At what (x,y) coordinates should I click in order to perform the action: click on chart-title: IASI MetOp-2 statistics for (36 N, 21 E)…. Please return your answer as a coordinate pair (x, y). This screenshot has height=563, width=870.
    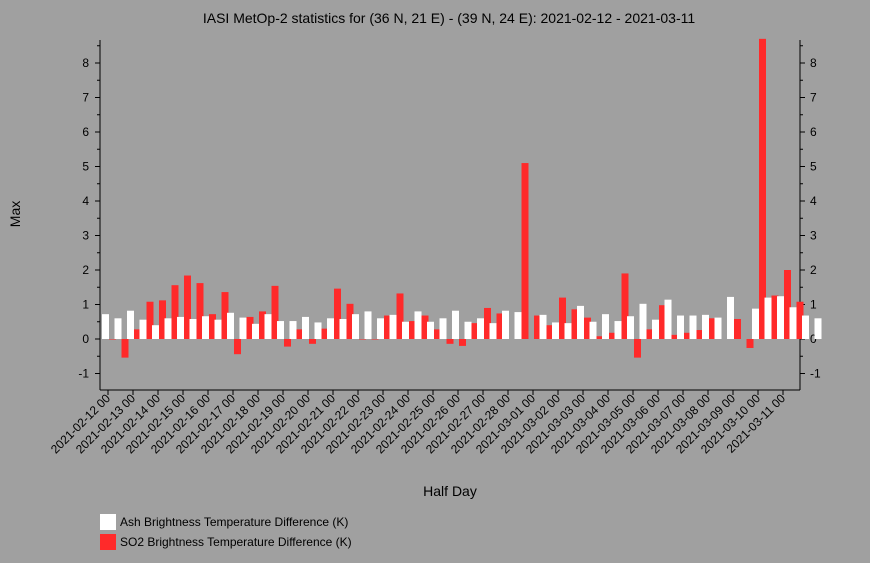
    Looking at the image, I should click on (449, 18).